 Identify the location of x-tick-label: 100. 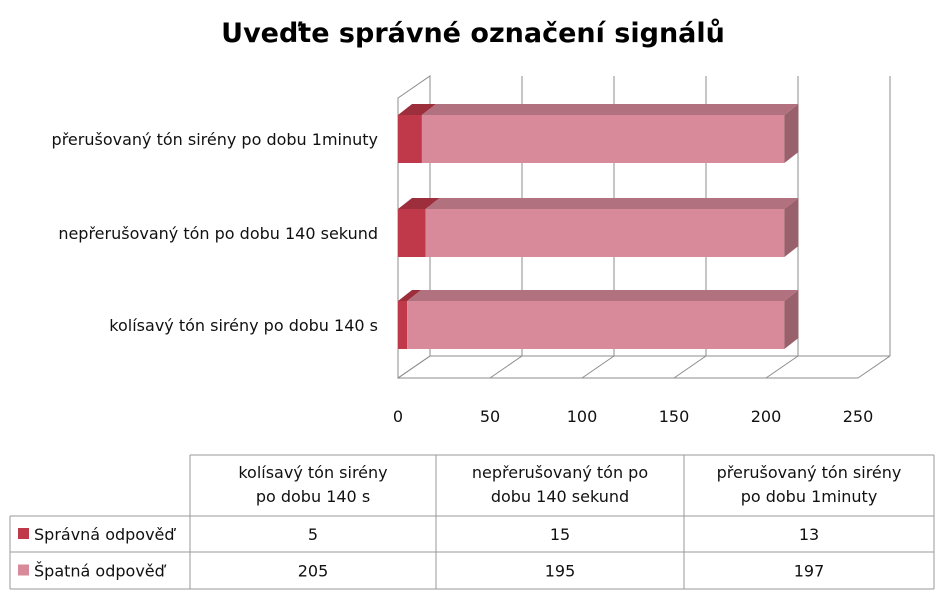
(582, 416).